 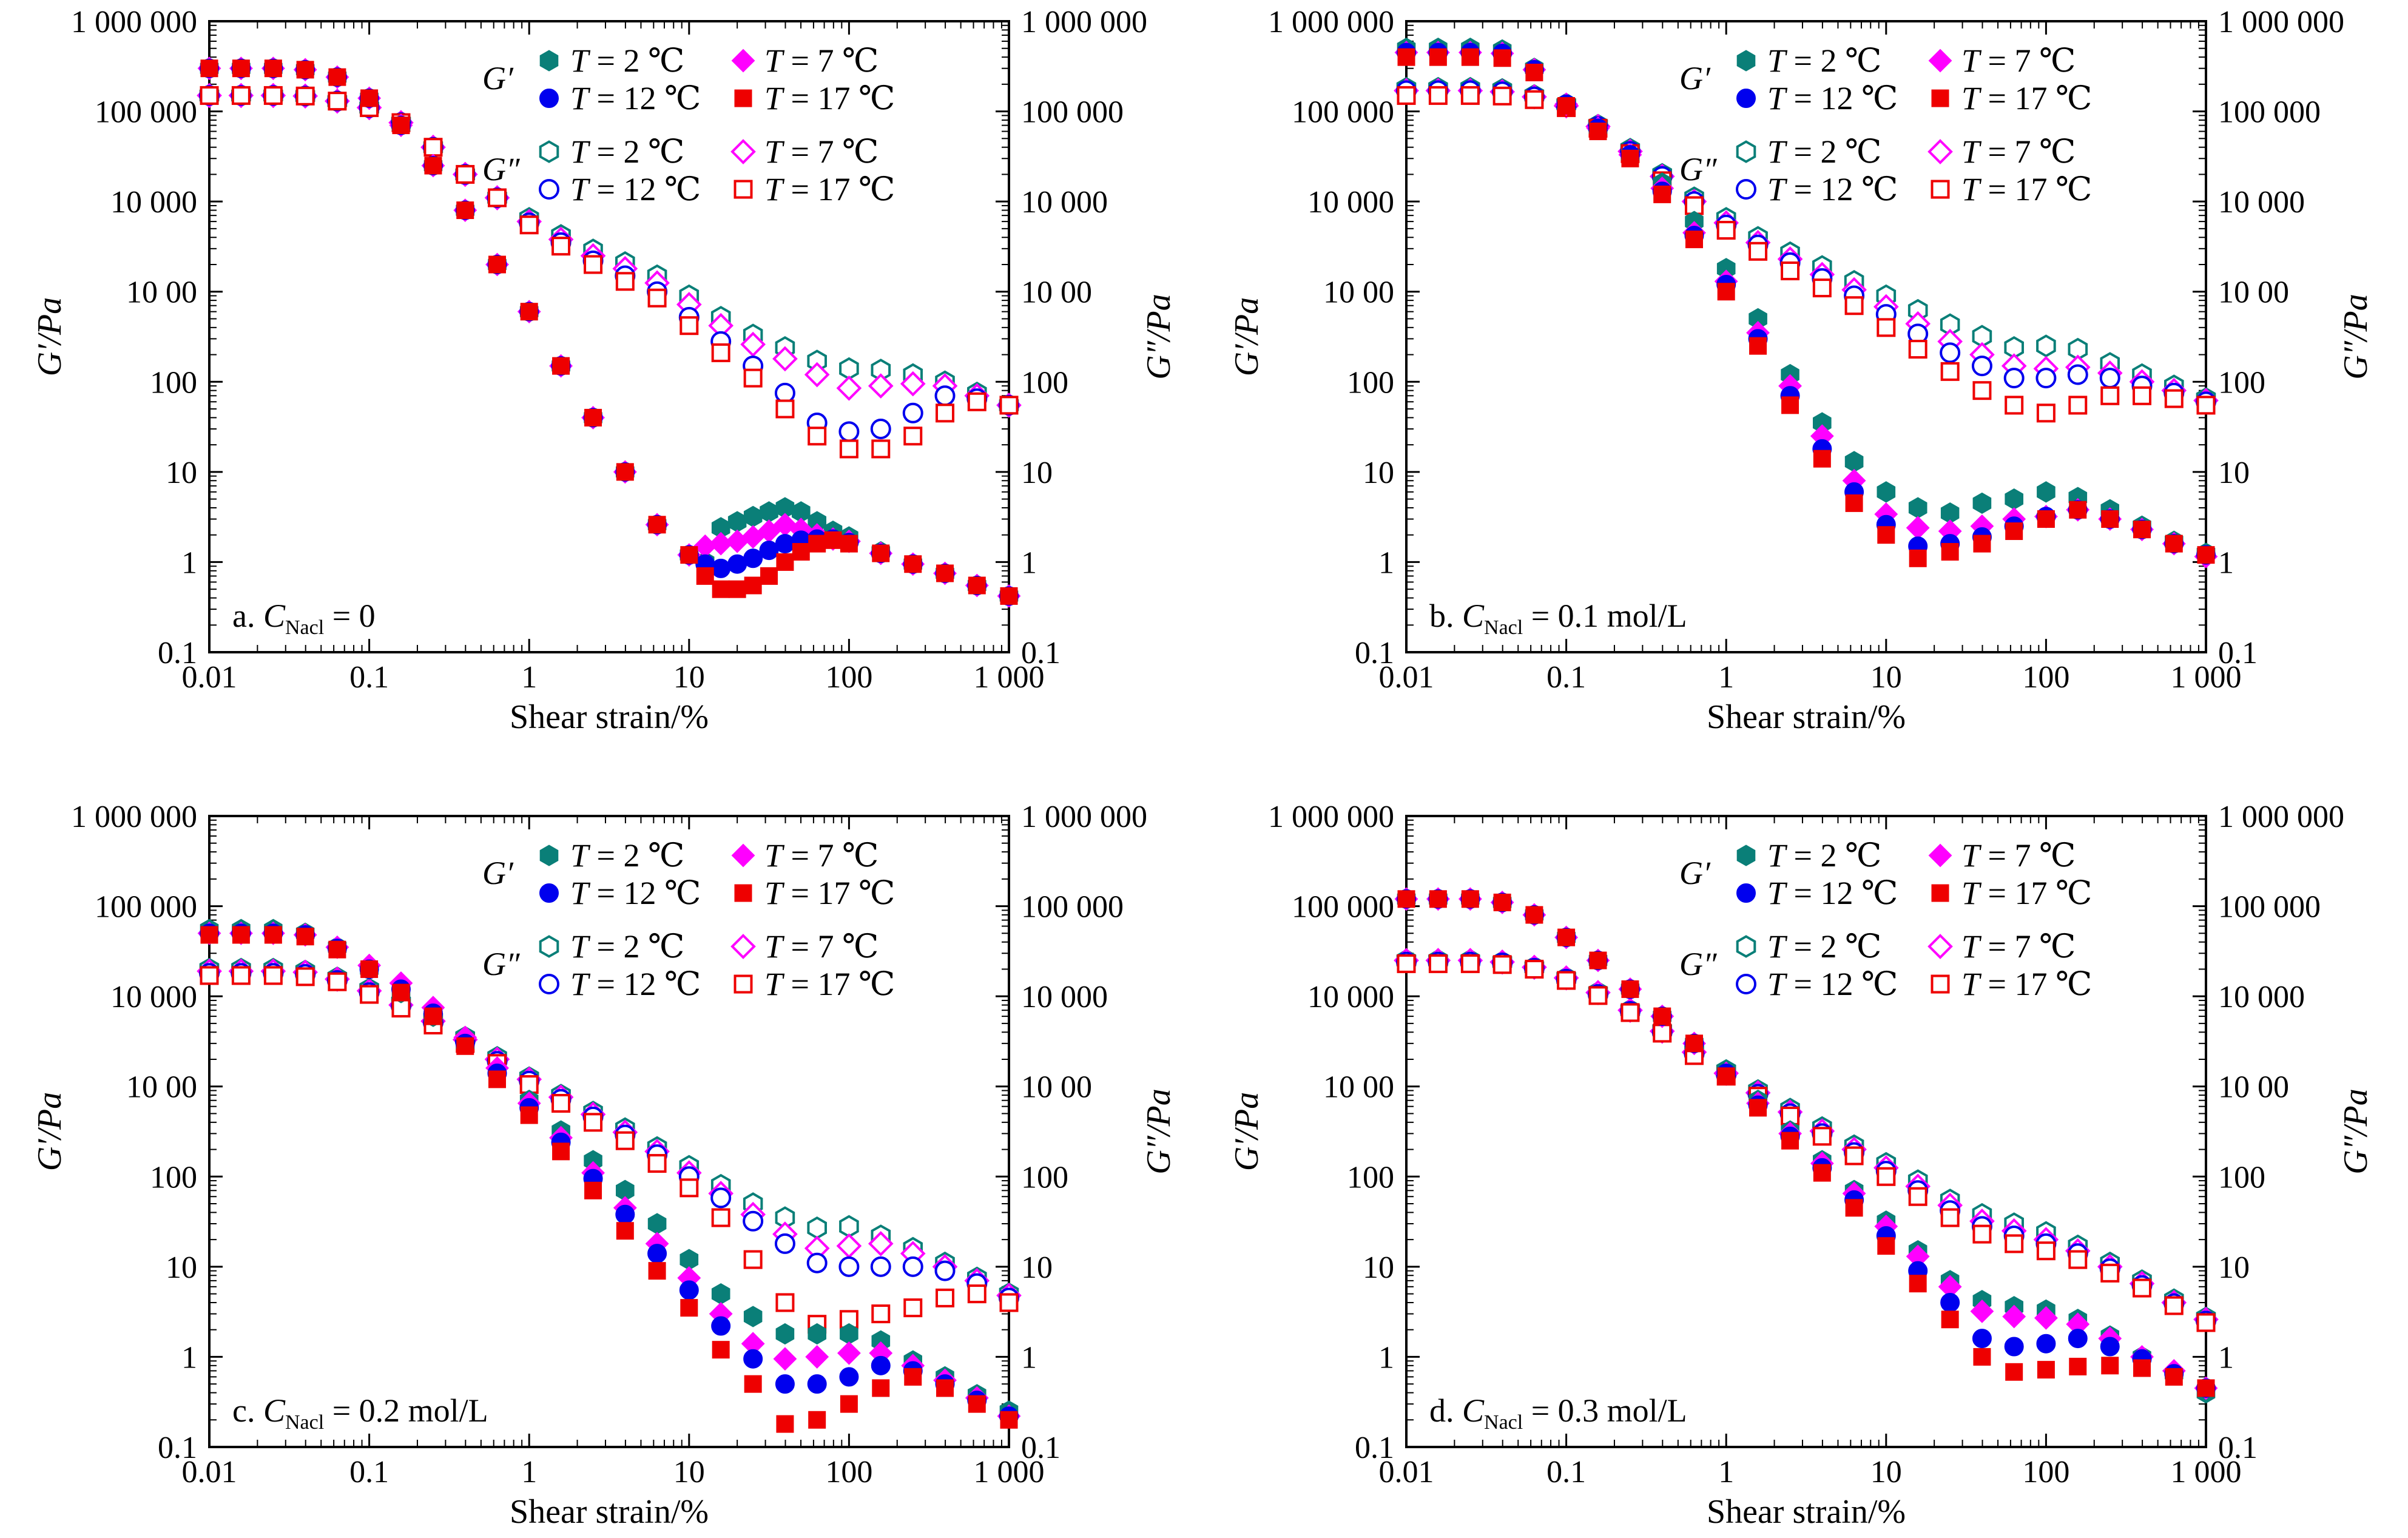 What do you see at coordinates (161, 292) in the screenshot?
I see `y-left-tick-label: 10 00` at bounding box center [161, 292].